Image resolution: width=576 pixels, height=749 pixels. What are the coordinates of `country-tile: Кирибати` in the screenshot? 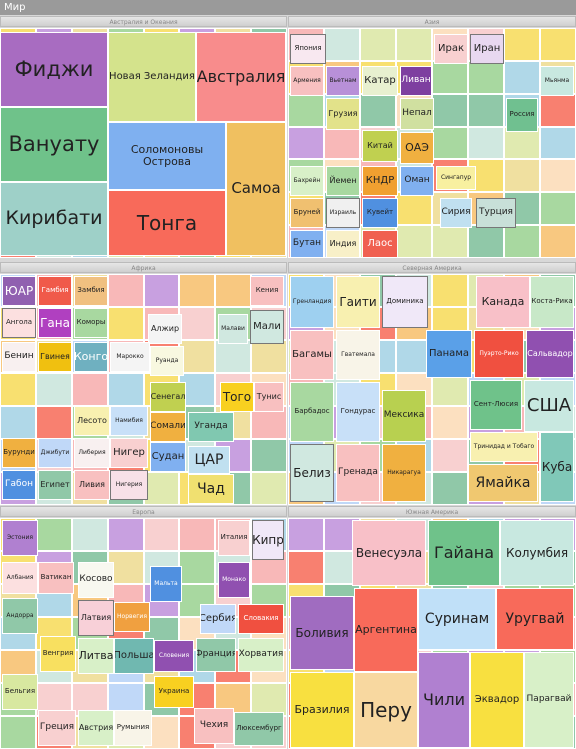 It's located at (54, 219).